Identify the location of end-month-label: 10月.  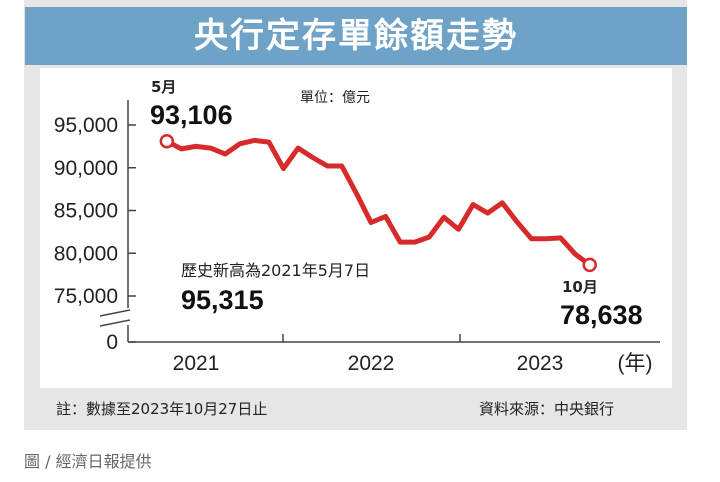
(580, 287).